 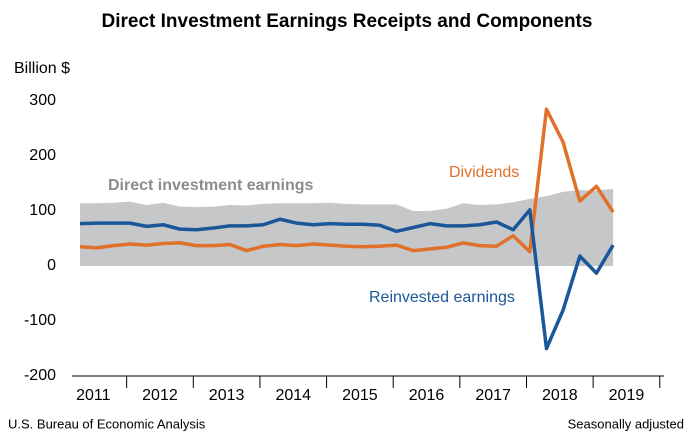 What do you see at coordinates (484, 172) in the screenshot?
I see `series-label: Dividends` at bounding box center [484, 172].